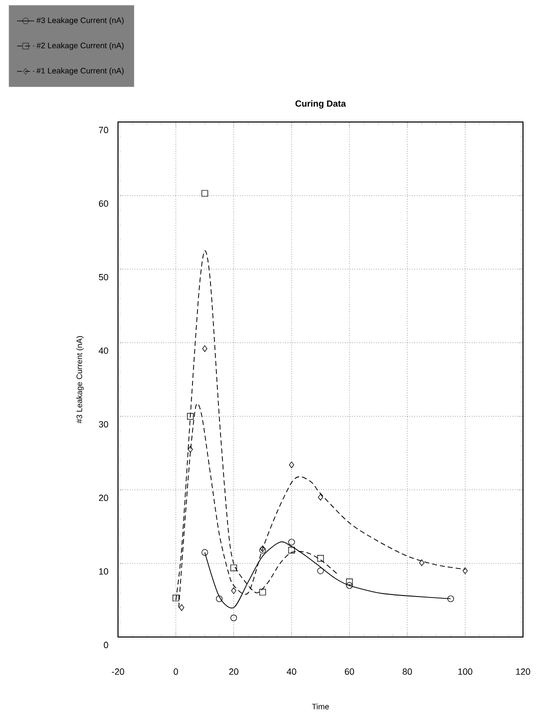 The image size is (539, 724). What do you see at coordinates (103, 571) in the screenshot?
I see `y-tick-label: 10` at bounding box center [103, 571].